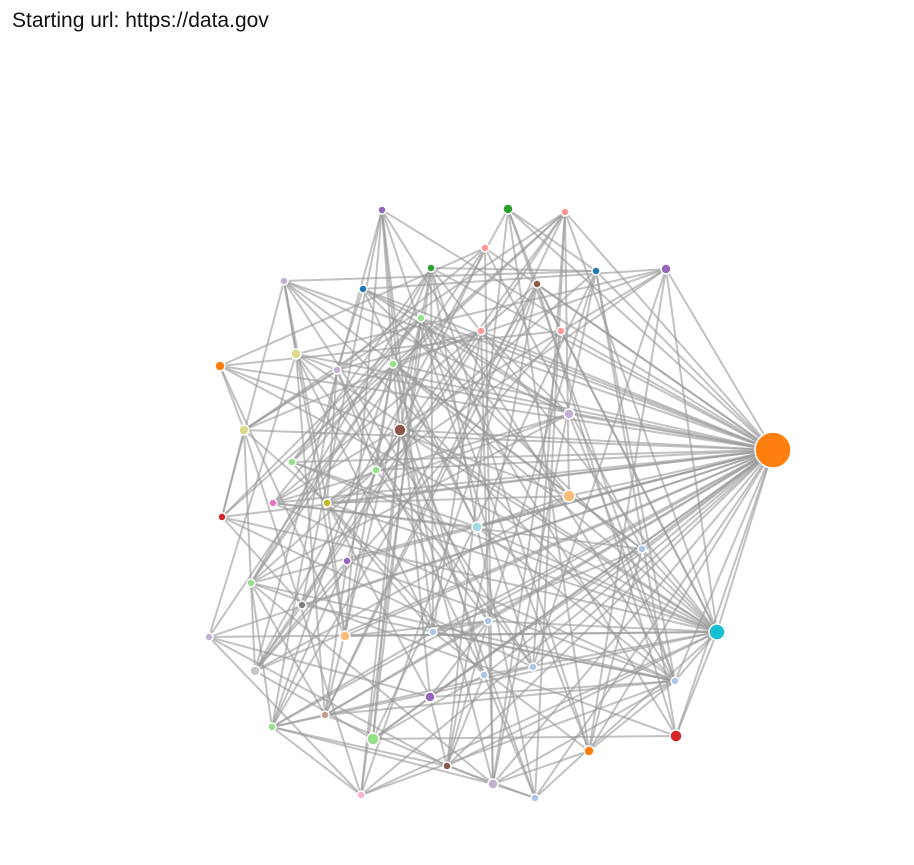 This screenshot has height=865, width=914. Describe the element at coordinates (255, 671) in the screenshot. I see `graph-node-ecosystems` at that location.